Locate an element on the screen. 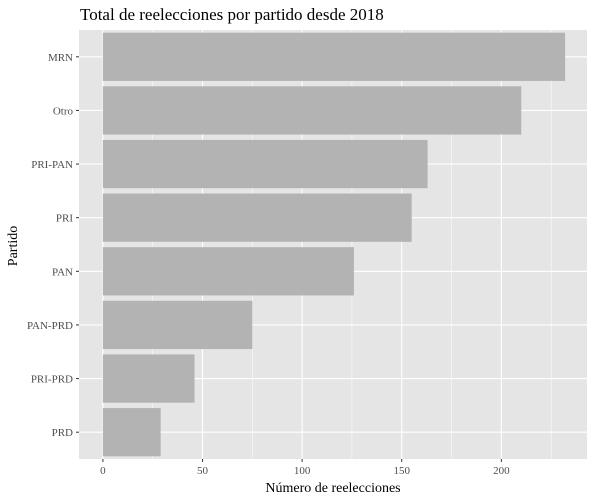  bar-pri-prd is located at coordinates (148, 378).